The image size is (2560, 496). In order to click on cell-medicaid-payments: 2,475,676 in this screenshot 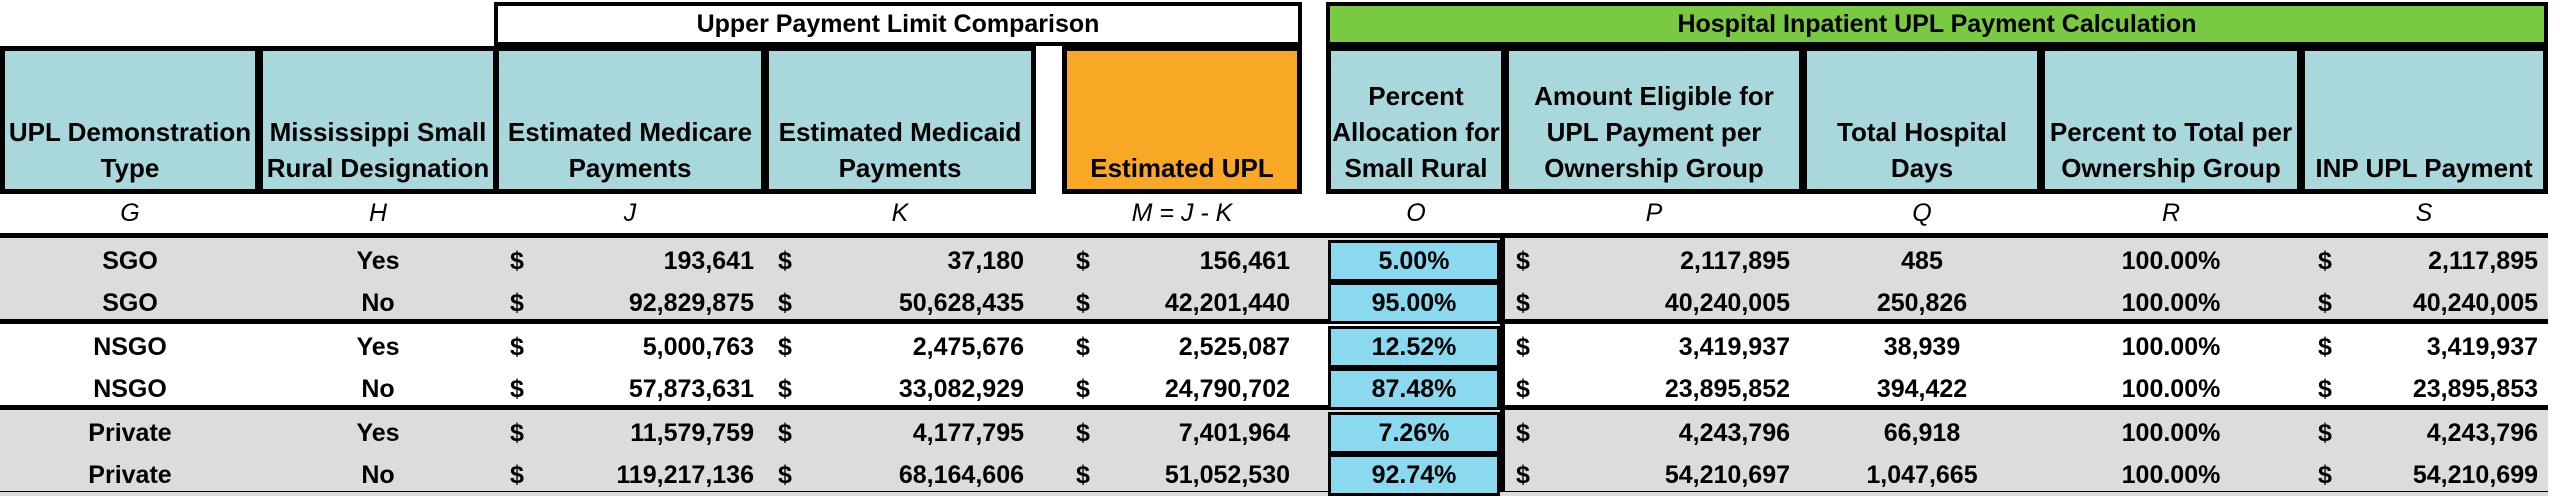, I will do `click(968, 346)`.